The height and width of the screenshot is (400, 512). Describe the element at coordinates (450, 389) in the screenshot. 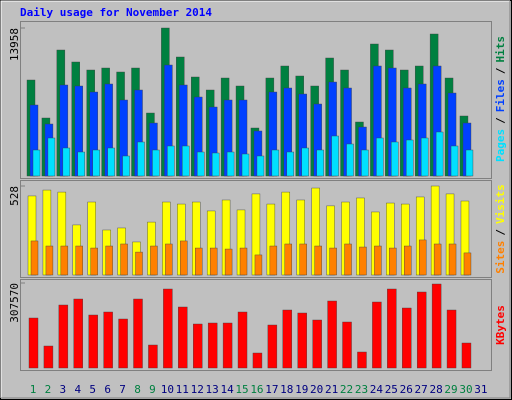

I see `x-tick-label: 29` at that location.